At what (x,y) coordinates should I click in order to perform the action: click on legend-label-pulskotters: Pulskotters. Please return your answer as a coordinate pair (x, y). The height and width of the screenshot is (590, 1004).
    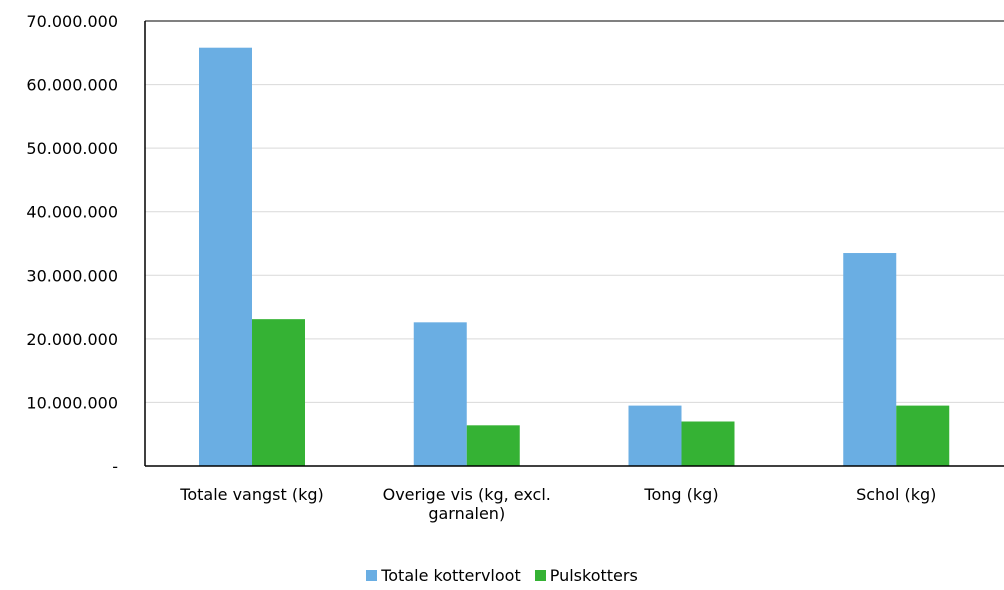
    Looking at the image, I should click on (593, 575).